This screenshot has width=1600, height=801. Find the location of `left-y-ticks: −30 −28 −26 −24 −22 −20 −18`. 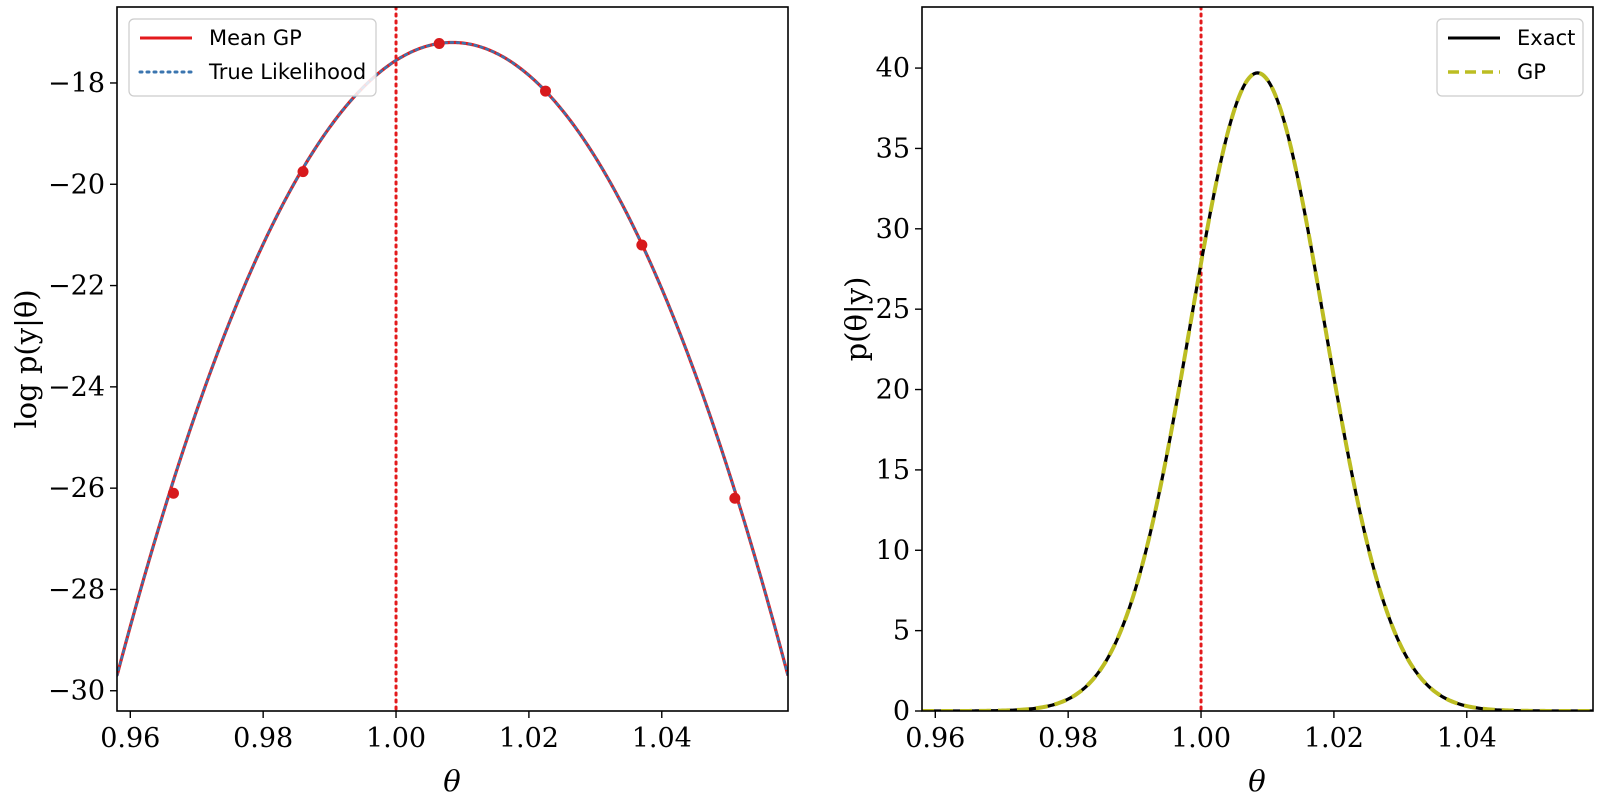

left-y-ticks: −30 −28 −26 −24 −22 −20 −18 is located at coordinates (82, 387).